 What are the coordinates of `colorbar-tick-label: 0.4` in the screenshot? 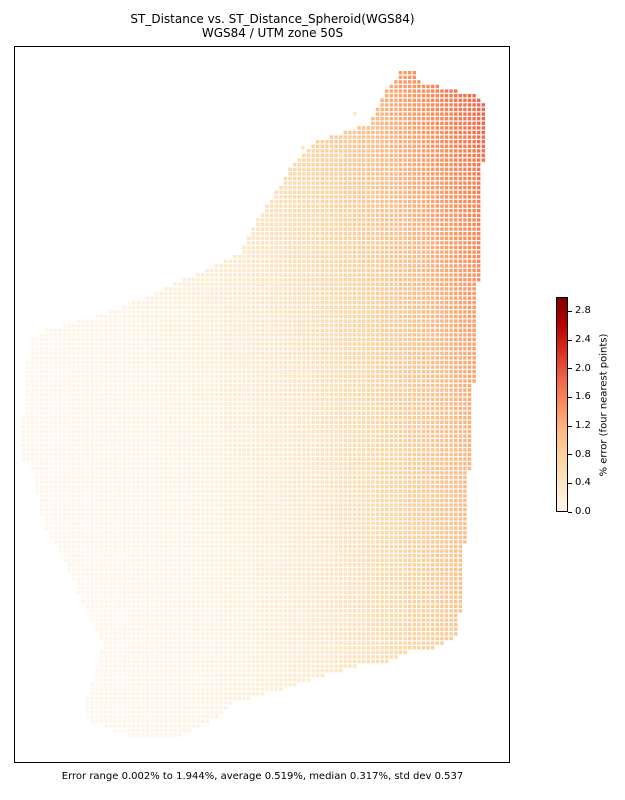 It's located at (583, 483).